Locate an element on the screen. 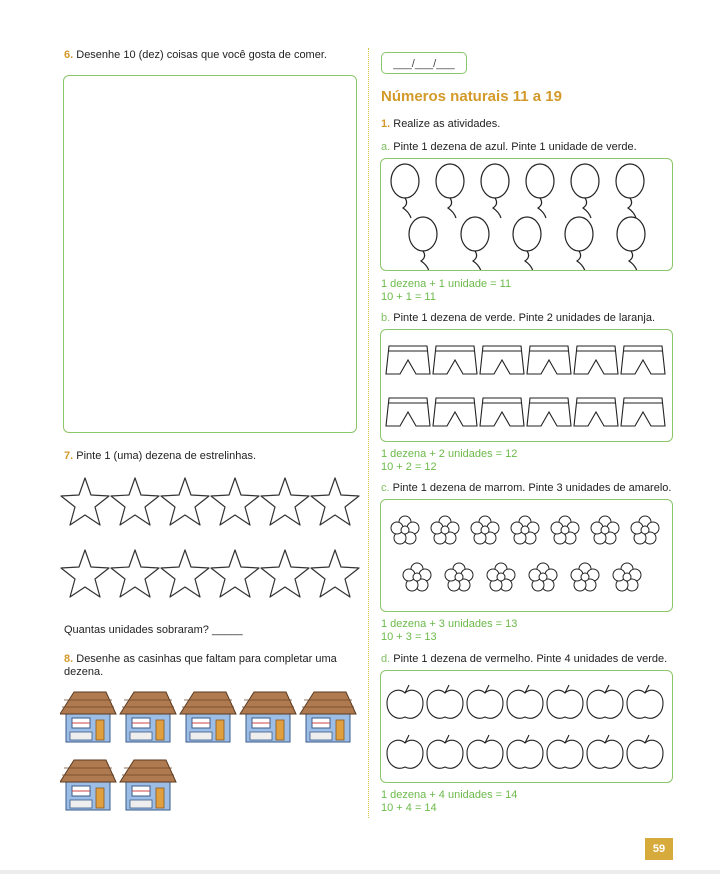 Image resolution: width=720 pixels, height=874 pixels. question-7-number: 7. is located at coordinates (69, 456).